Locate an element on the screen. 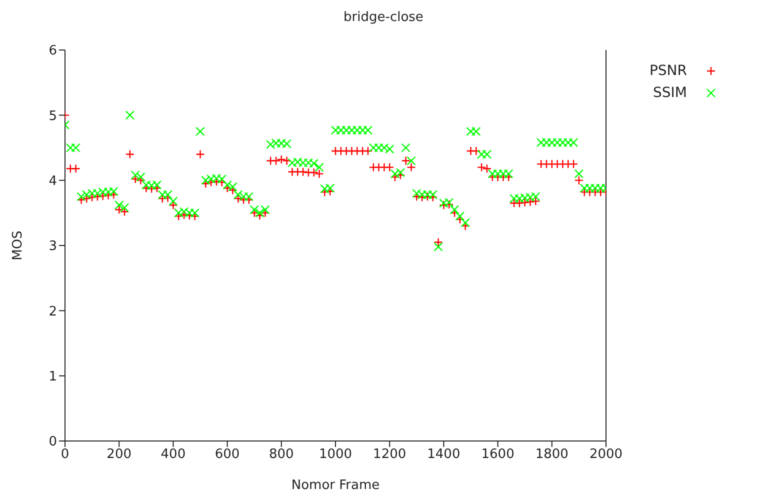 Image resolution: width=767 pixels, height=504 pixels. x-tick-label: 1200 is located at coordinates (389, 454).